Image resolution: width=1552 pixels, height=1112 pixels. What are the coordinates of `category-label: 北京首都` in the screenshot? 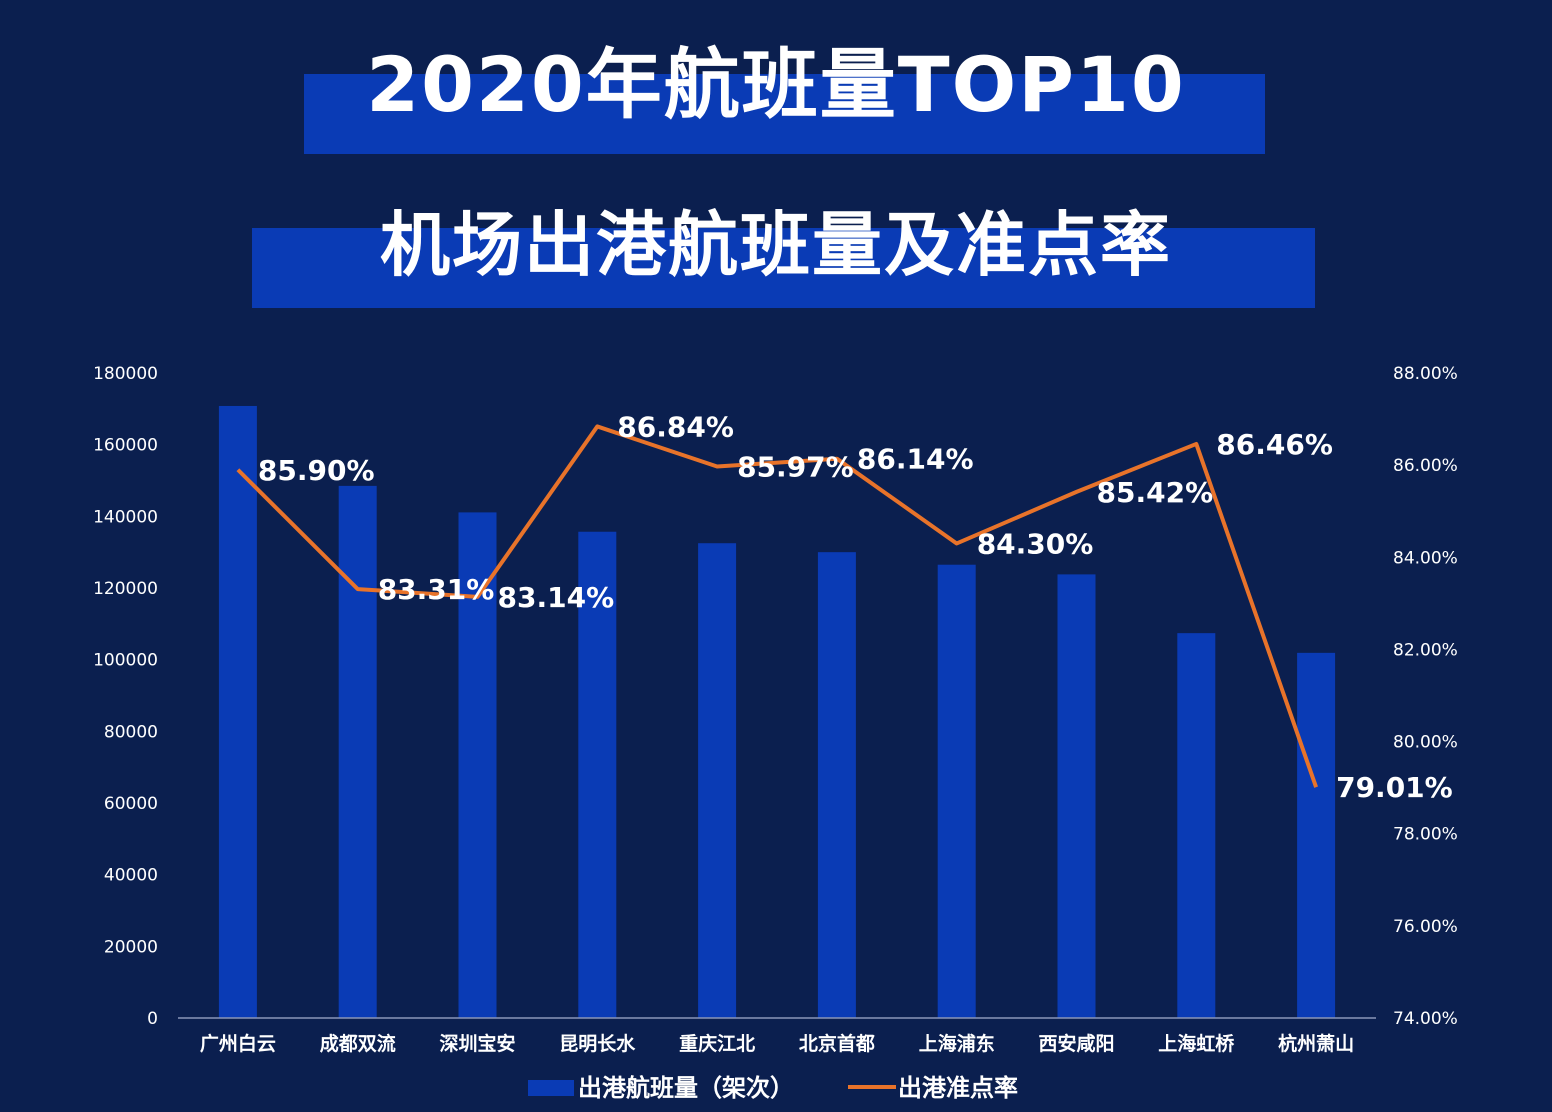 It's located at (837, 1043).